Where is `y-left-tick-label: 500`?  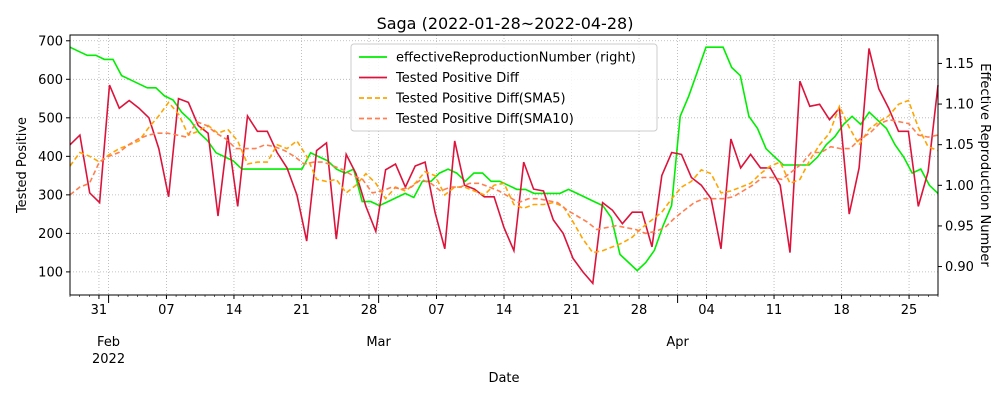 y-left-tick-label: 500 is located at coordinates (50, 118).